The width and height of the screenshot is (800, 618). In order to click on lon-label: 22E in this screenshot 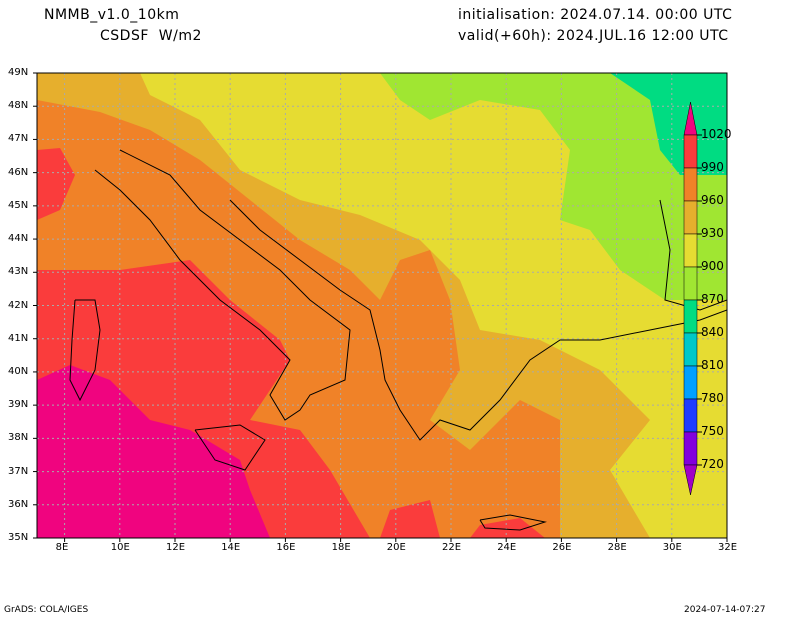, I will do `click(452, 547)`.